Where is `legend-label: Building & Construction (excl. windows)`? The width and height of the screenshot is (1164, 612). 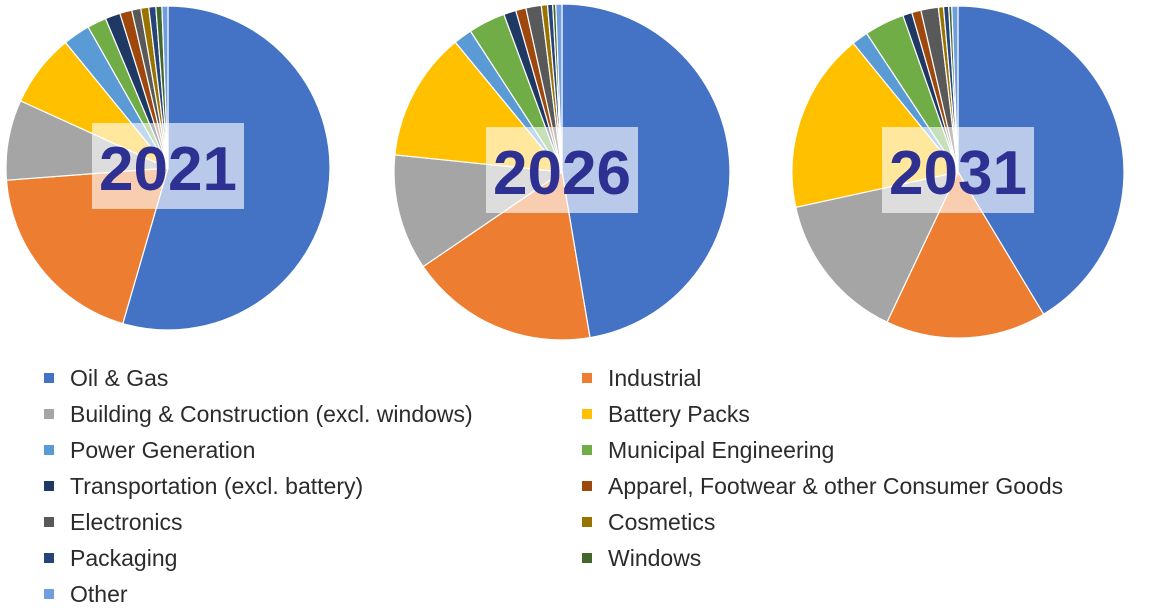 legend-label: Building & Construction (excl. windows) is located at coordinates (271, 413).